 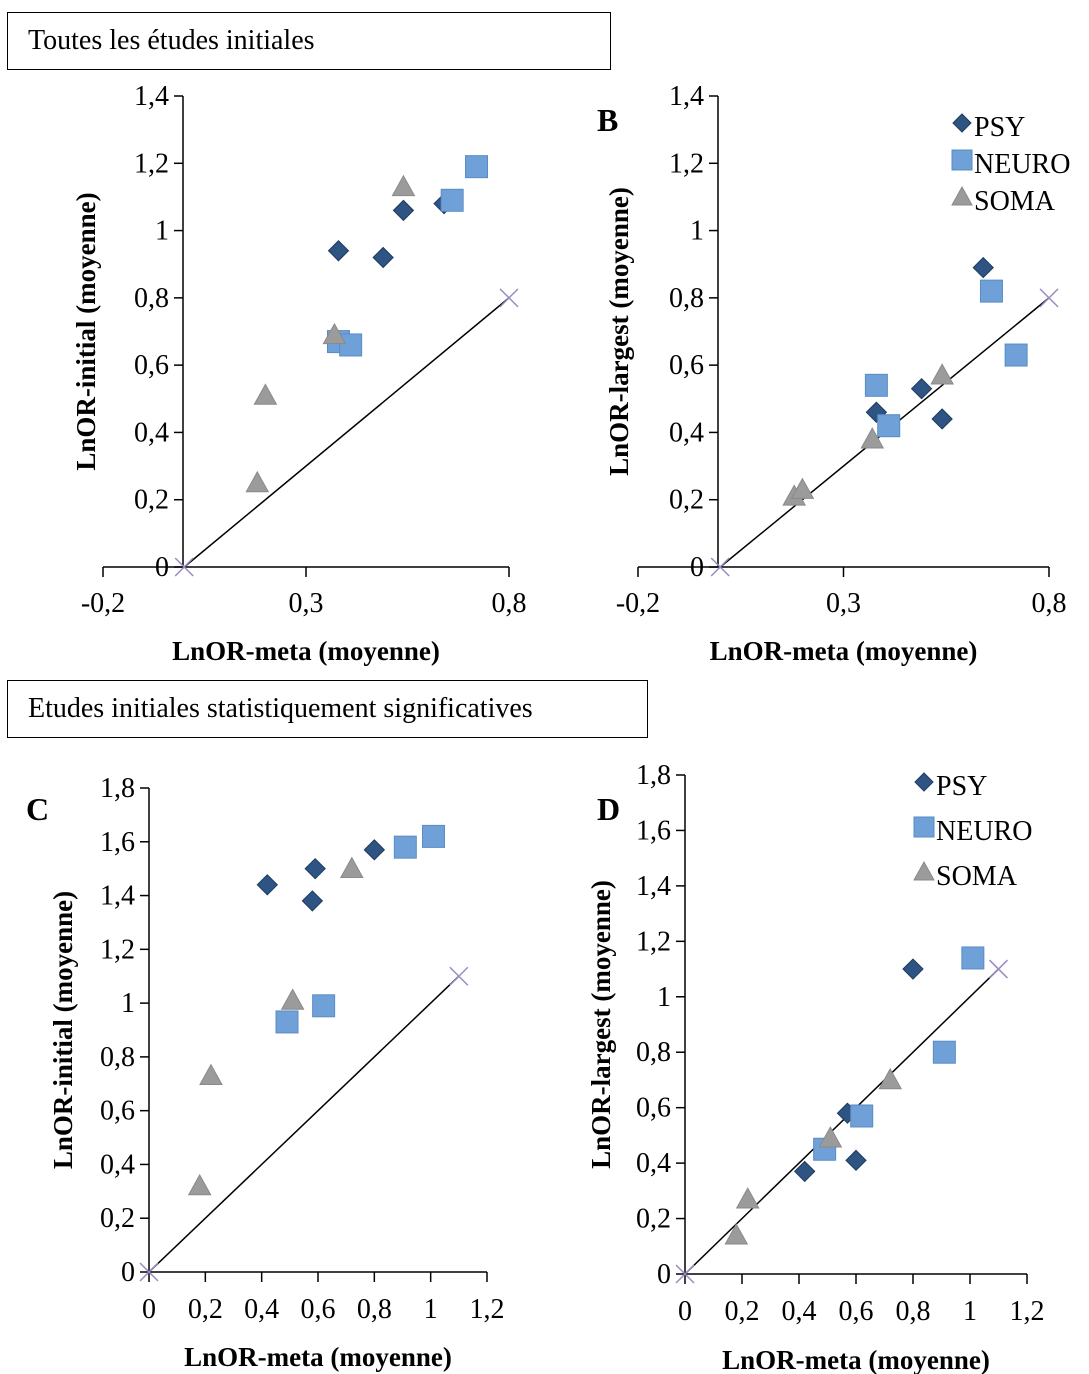 I want to click on legend-label-soma: SOMA, so click(x=1015, y=201).